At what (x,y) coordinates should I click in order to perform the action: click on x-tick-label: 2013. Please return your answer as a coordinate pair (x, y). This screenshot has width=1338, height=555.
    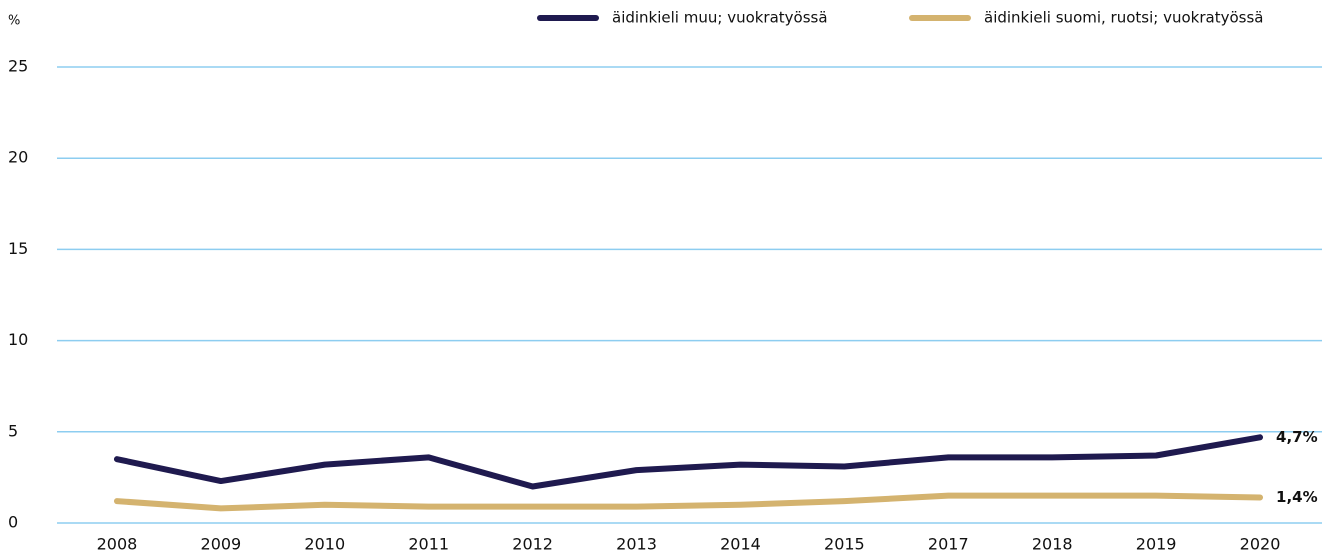
    Looking at the image, I should click on (636, 544).